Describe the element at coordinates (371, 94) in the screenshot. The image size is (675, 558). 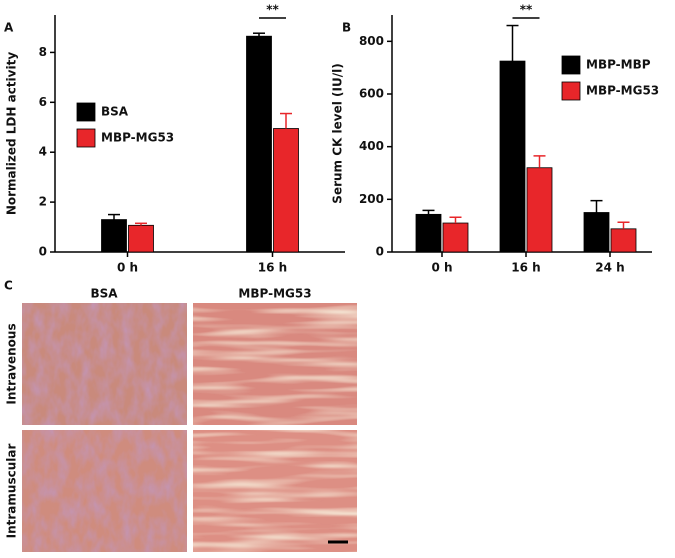
I see `y-tick-label: 600` at that location.